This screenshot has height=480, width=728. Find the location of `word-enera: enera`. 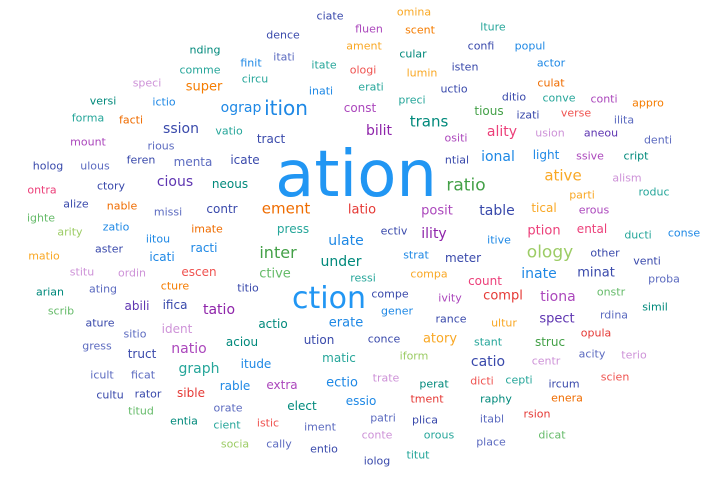

word-enera: enera is located at coordinates (567, 398).